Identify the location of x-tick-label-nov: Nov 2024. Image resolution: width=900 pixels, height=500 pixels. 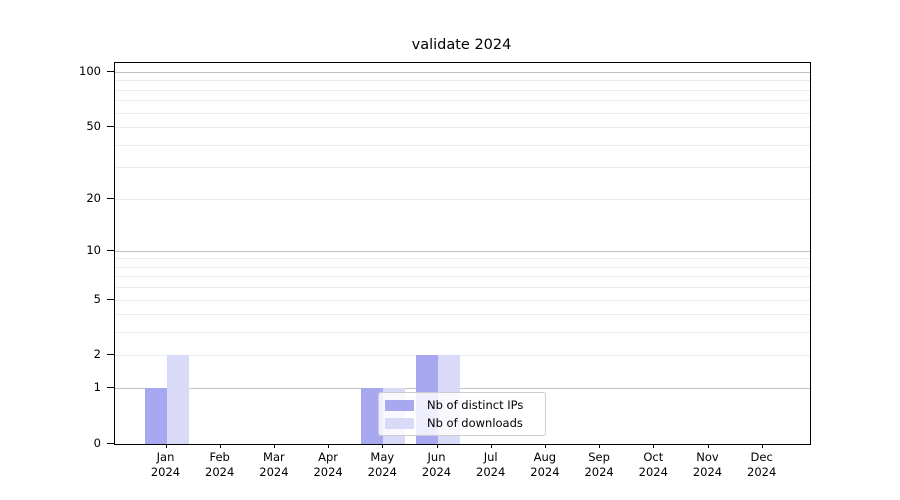
(707, 464).